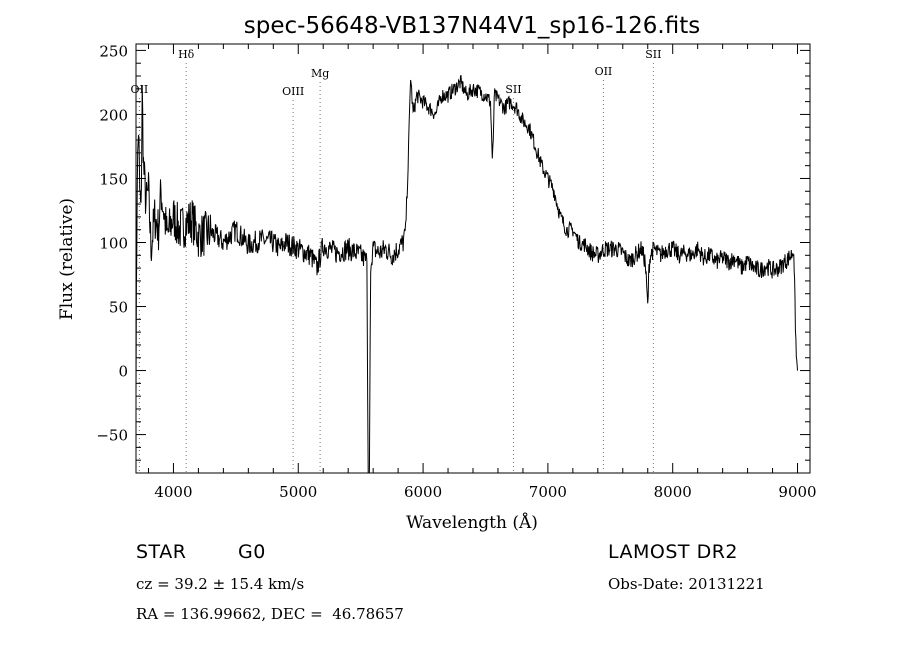 Image resolution: width=900 pixels, height=650 pixels. Describe the element at coordinates (123, 372) in the screenshot. I see `y-tick-label: 0` at that location.